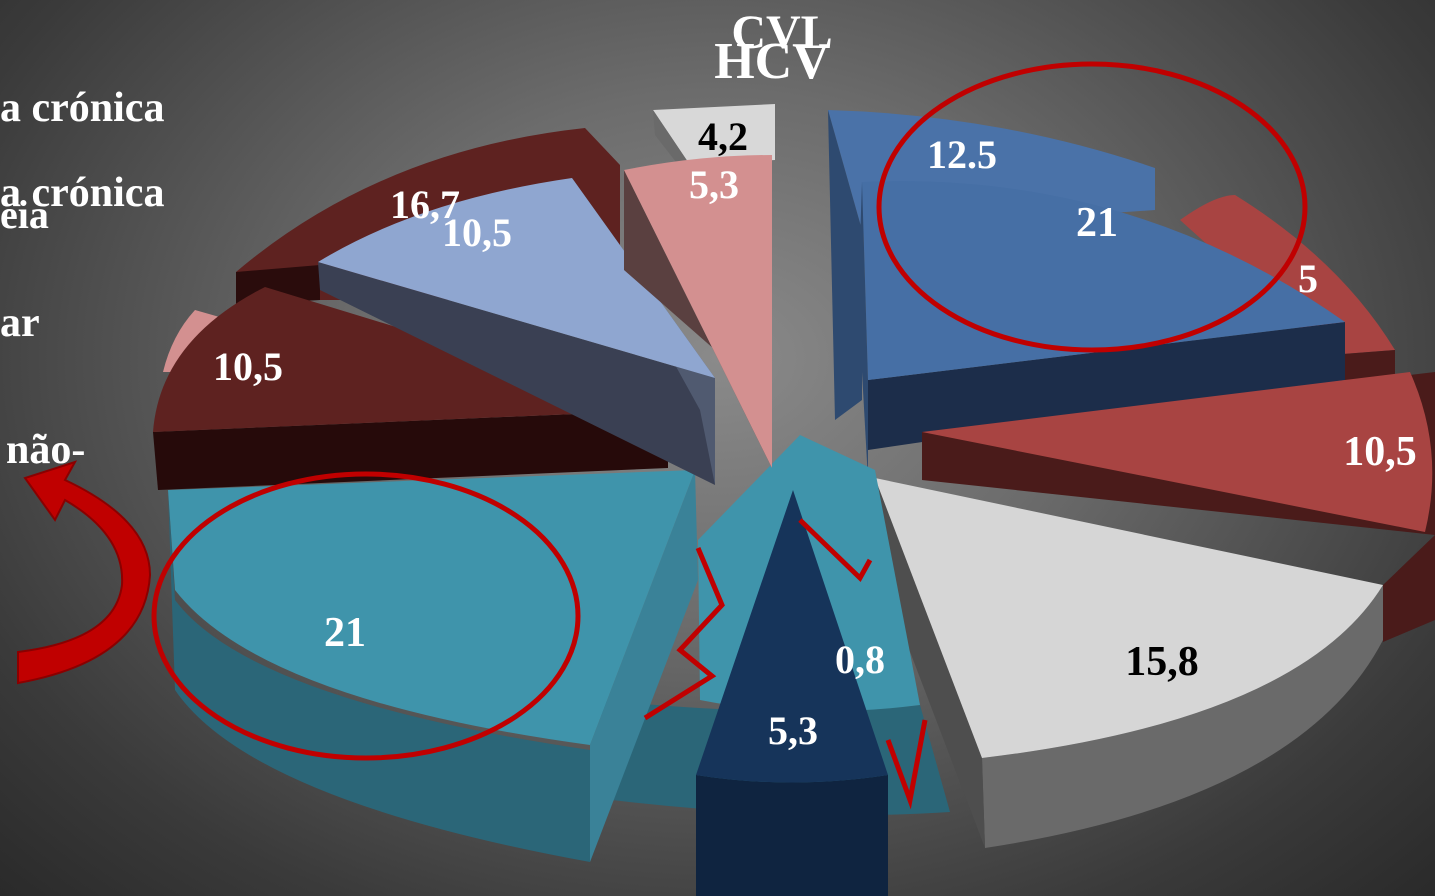 This screenshot has width=1435, height=896. What do you see at coordinates (84, 572) in the screenshot?
I see `curved-arrow` at bounding box center [84, 572].